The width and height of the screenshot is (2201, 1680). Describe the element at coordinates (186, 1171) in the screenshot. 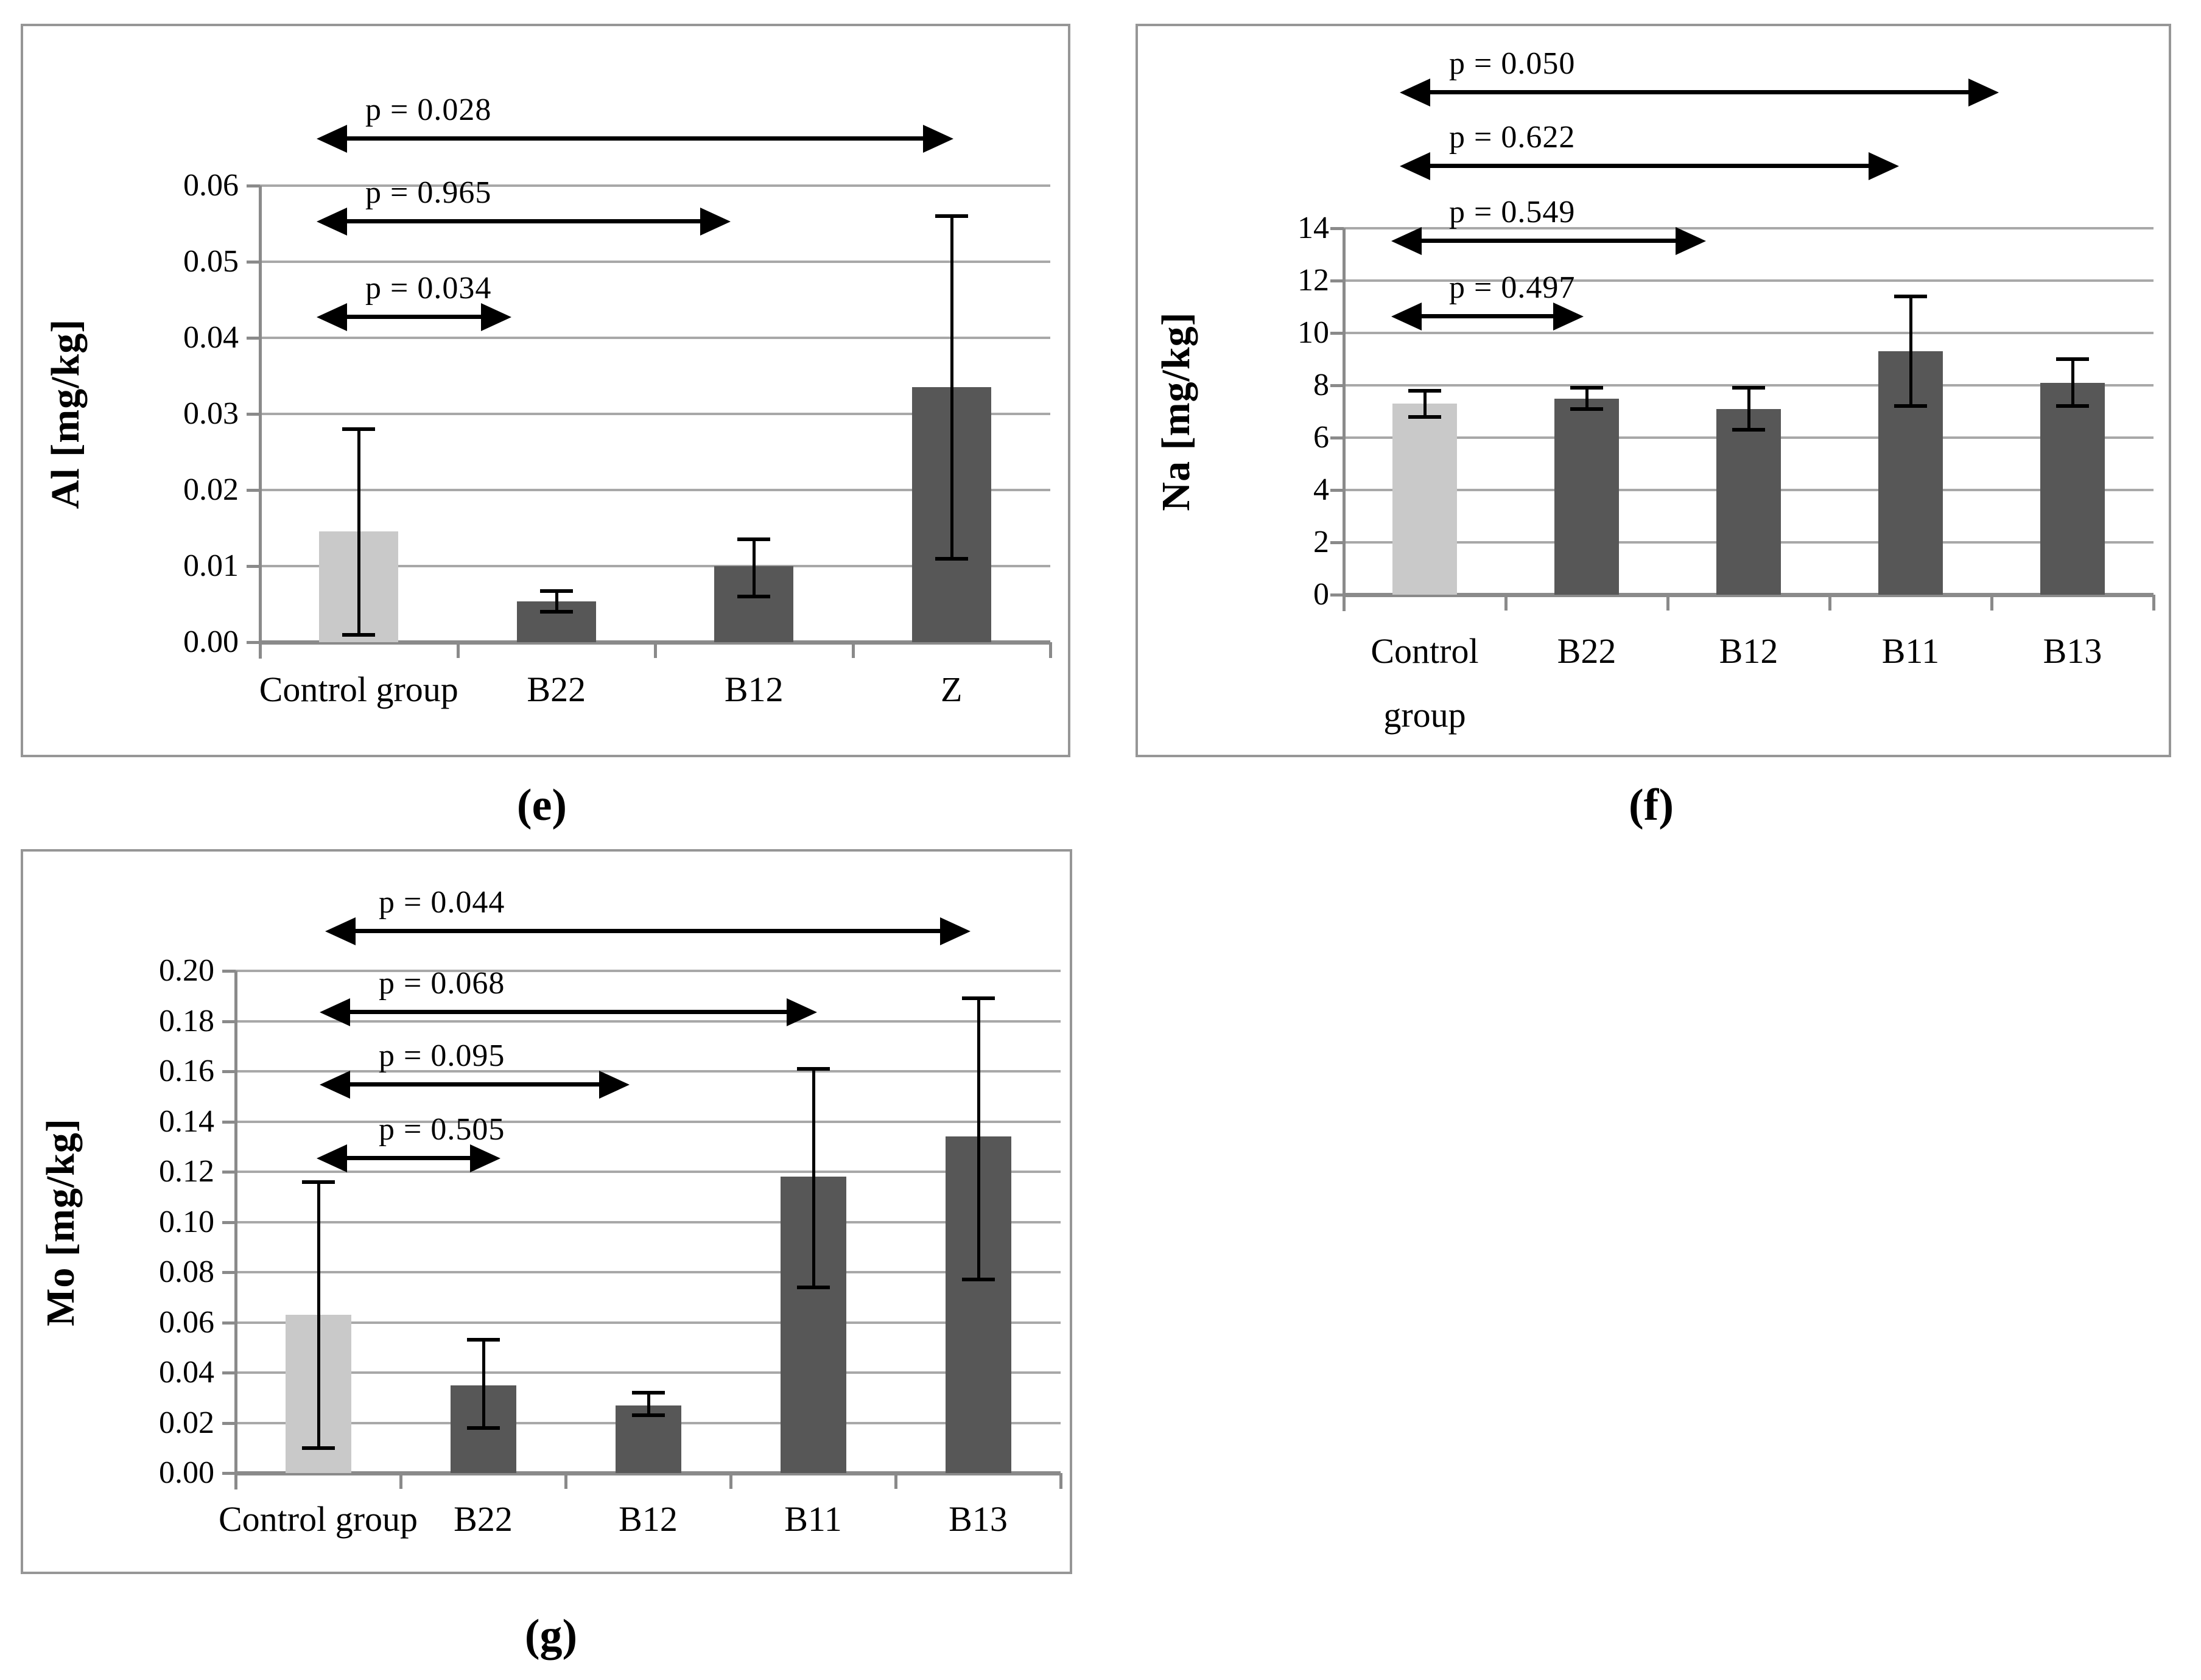

I see `y-tick-label: 0.12` at that location.